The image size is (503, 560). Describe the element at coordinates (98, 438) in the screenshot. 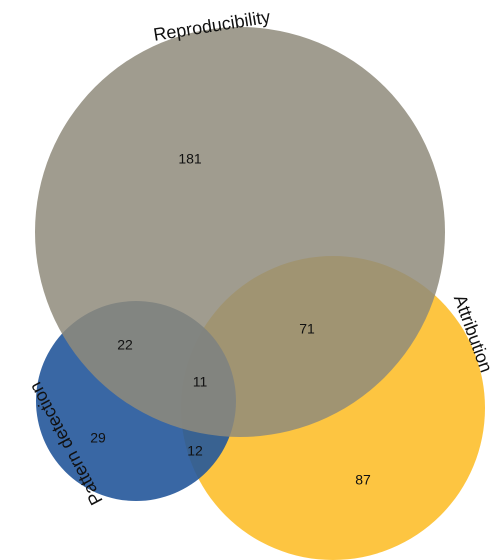

I see `region-value: 29` at that location.